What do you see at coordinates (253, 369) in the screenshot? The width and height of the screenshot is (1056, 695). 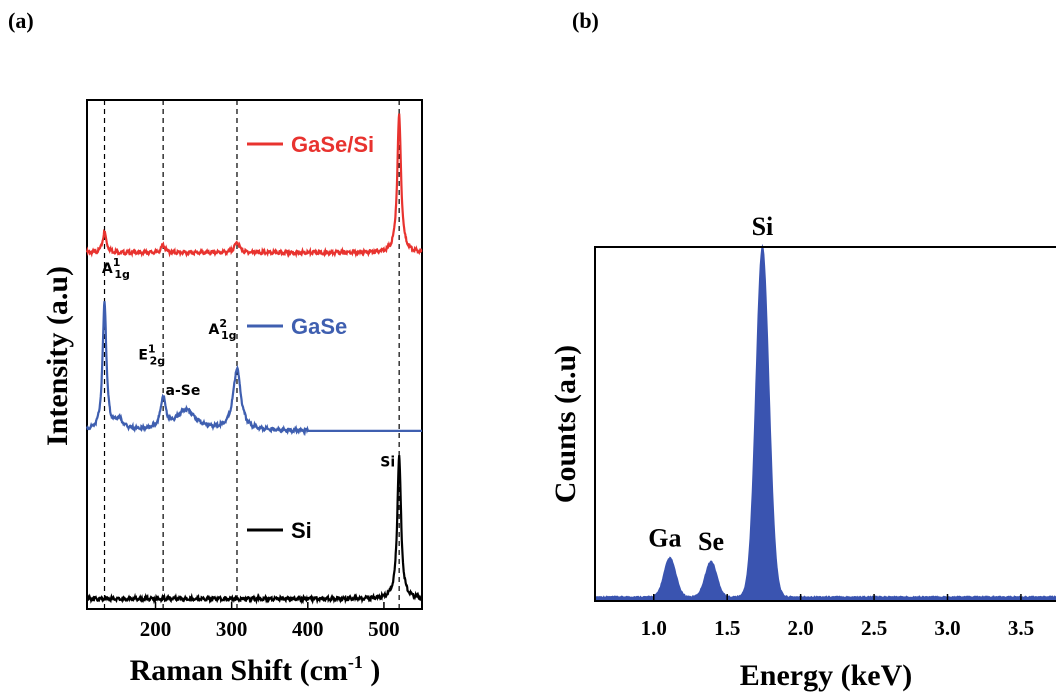 I see `series-line-gase` at bounding box center [253, 369].